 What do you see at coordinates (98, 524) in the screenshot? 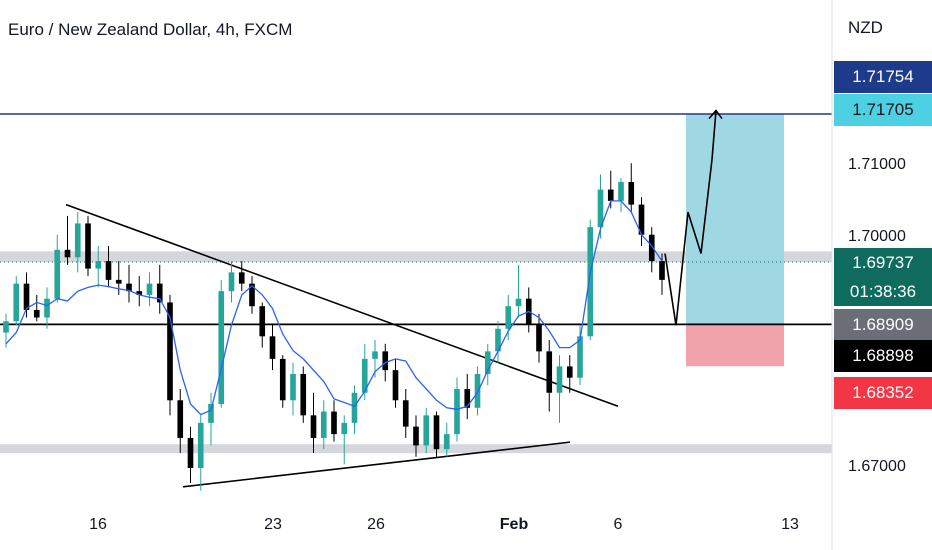
I see `x-tick-label: 16` at bounding box center [98, 524].